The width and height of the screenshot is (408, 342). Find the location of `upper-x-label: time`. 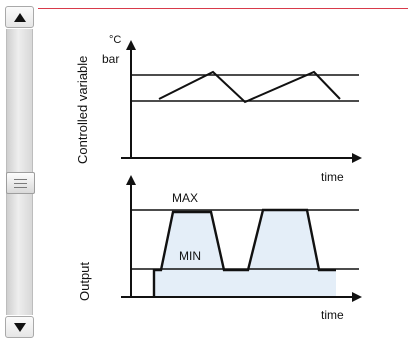

upper-x-label: time is located at coordinates (332, 177).